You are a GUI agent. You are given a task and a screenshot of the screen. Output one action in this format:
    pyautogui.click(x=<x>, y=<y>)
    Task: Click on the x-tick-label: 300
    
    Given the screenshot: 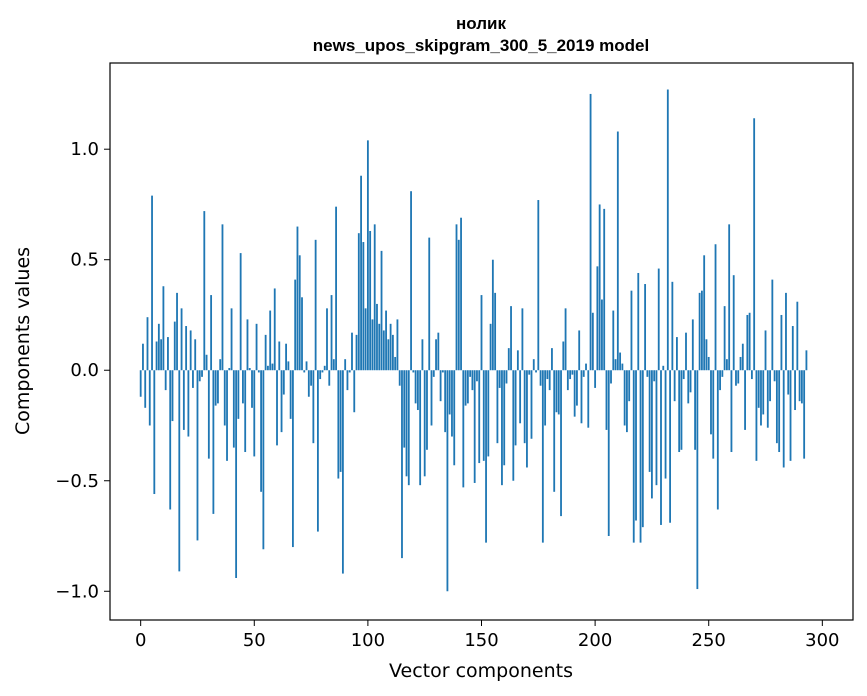 What is the action you would take?
    pyautogui.click(x=822, y=640)
    